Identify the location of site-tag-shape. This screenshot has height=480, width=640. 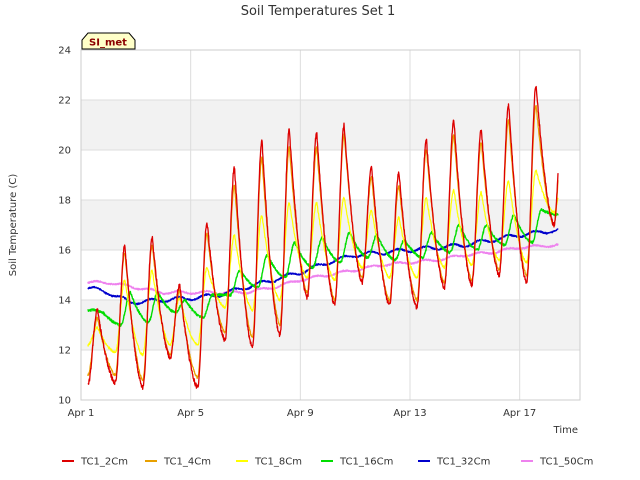
(108, 41).